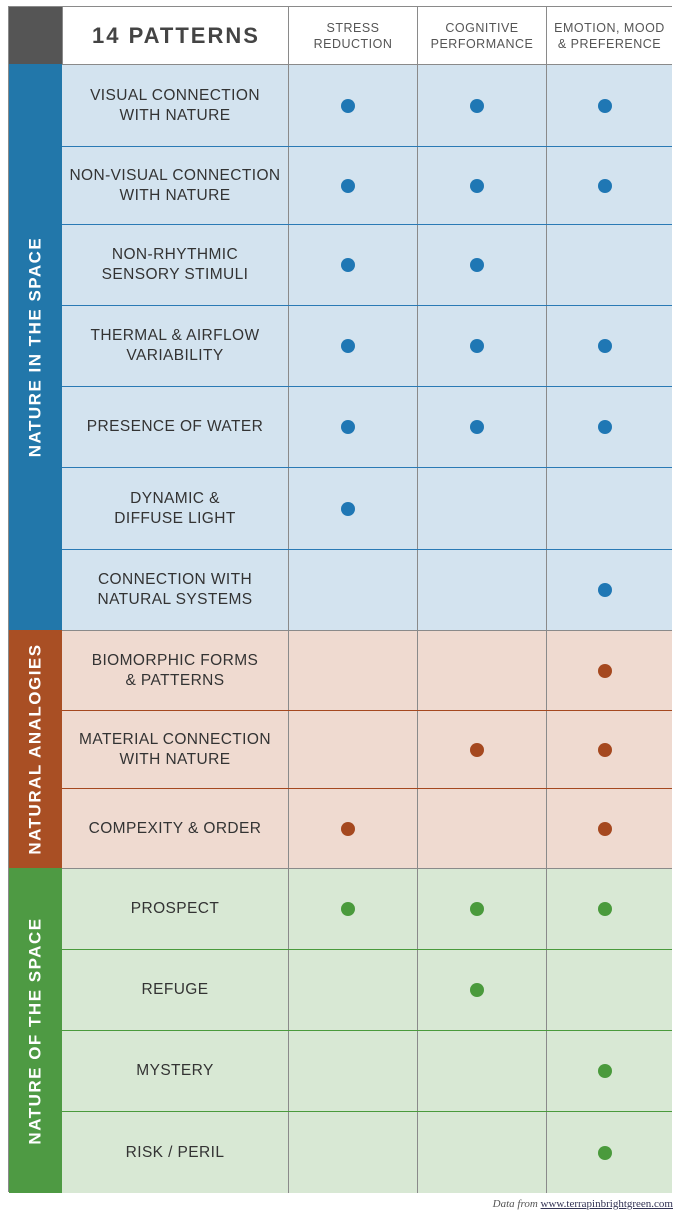 The height and width of the screenshot is (1220, 685). I want to click on group-label-text: NATURAL ANALOGIES, so click(35, 749).